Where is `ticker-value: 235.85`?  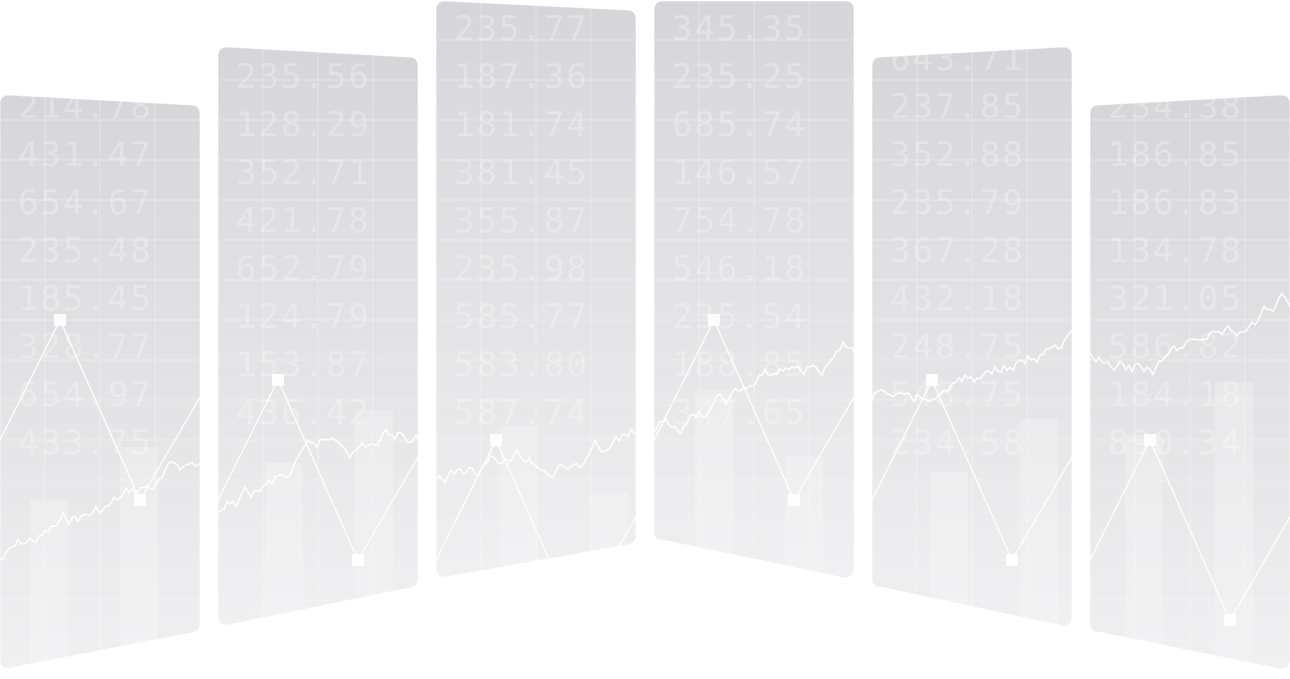
ticker-value: 235.85 is located at coordinates (303, 29).